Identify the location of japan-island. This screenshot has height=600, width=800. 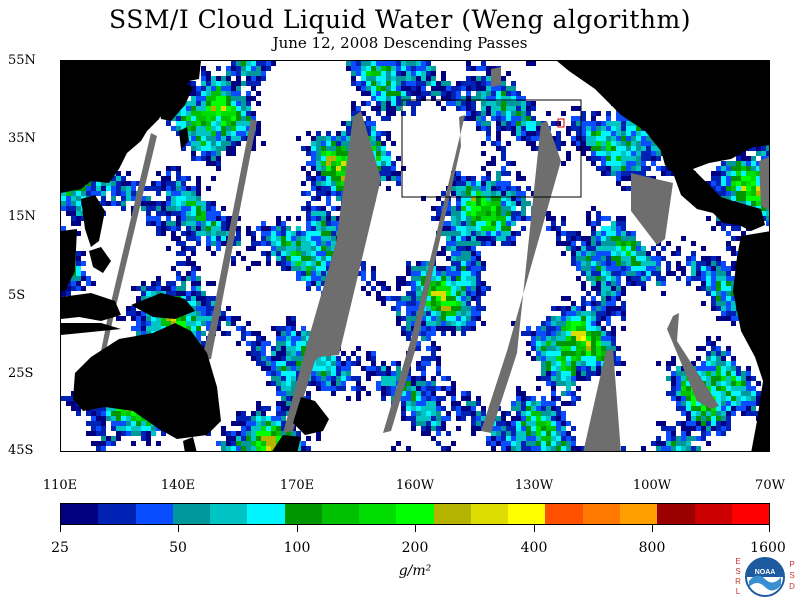
(175, 102).